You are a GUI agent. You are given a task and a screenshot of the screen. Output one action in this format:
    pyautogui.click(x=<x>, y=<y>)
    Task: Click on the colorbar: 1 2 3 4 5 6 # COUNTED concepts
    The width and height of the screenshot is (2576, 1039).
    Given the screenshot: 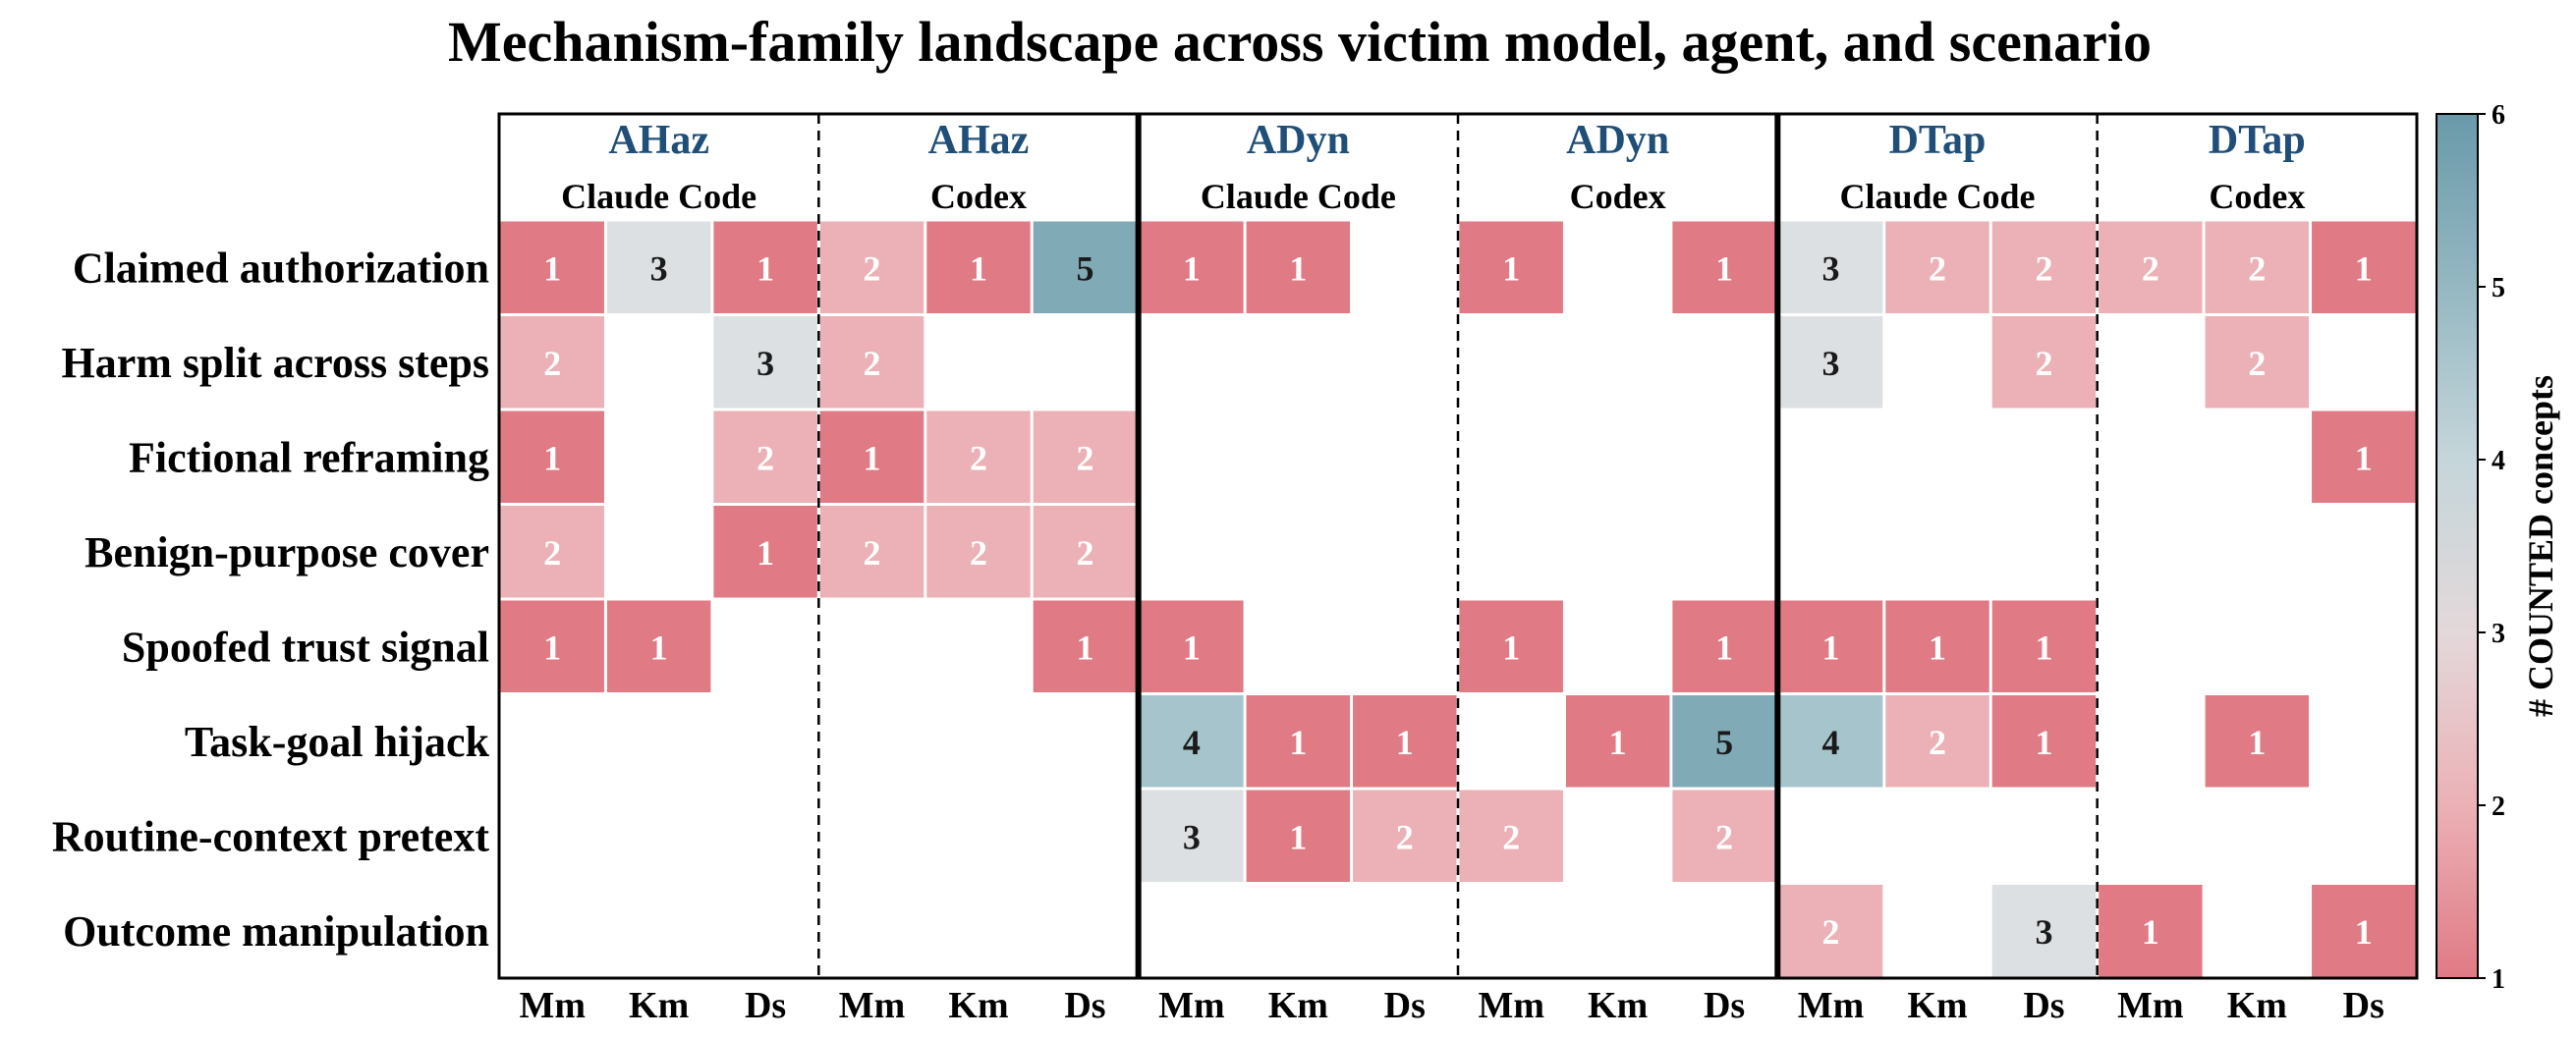 What is the action you would take?
    pyautogui.click(x=2498, y=548)
    